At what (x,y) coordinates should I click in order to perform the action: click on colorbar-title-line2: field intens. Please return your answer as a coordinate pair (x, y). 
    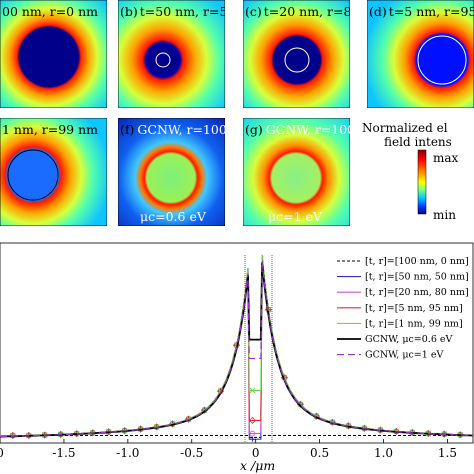
    Looking at the image, I should click on (418, 142).